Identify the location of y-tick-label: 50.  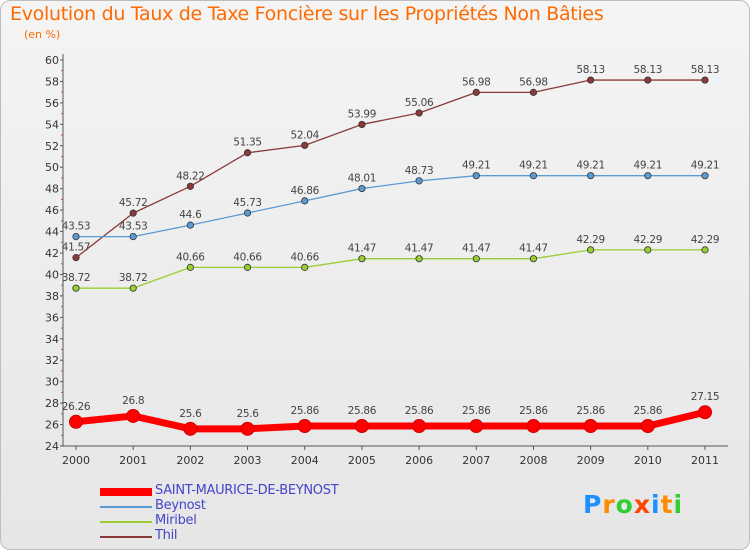
(52, 167).